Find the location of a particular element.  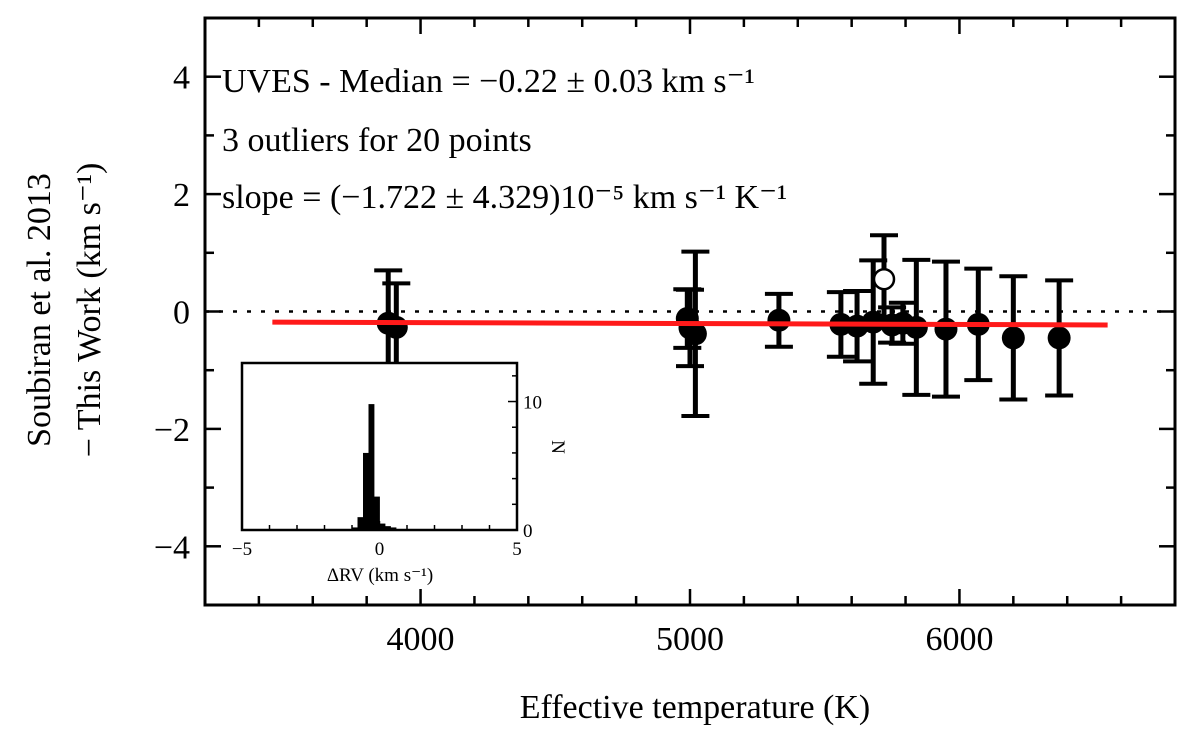

inset-y-tick-label: 0 is located at coordinates (528, 531).